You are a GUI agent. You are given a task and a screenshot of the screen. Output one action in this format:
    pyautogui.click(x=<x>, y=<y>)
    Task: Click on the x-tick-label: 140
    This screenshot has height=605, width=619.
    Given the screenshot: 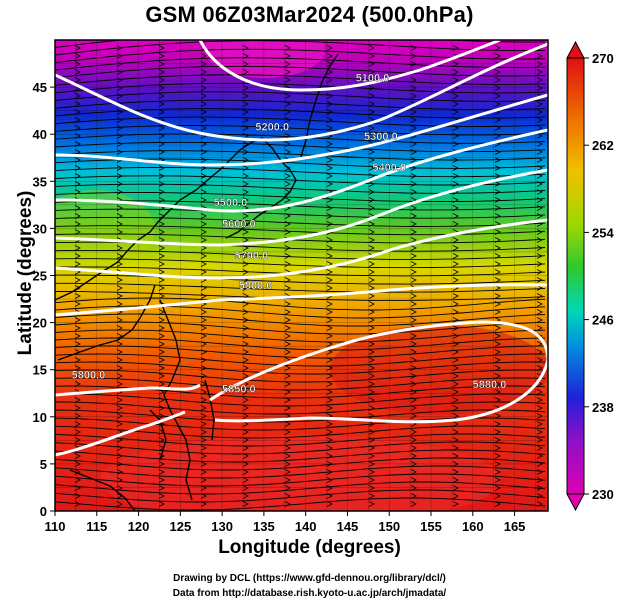 What is the action you would take?
    pyautogui.click(x=306, y=526)
    